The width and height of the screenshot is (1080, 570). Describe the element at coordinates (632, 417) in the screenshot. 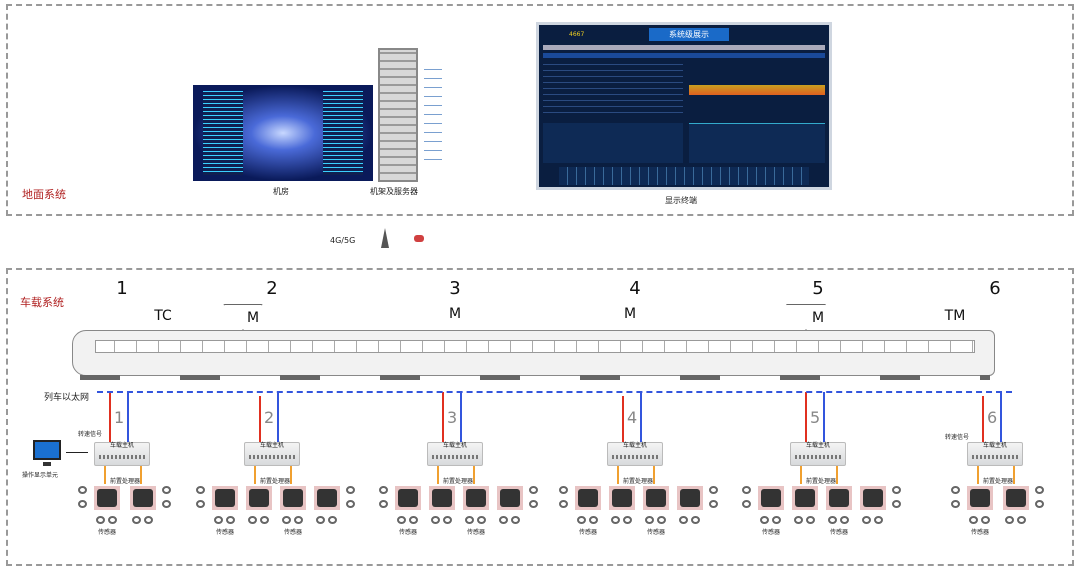

I see `car-unit-number: 4` at that location.